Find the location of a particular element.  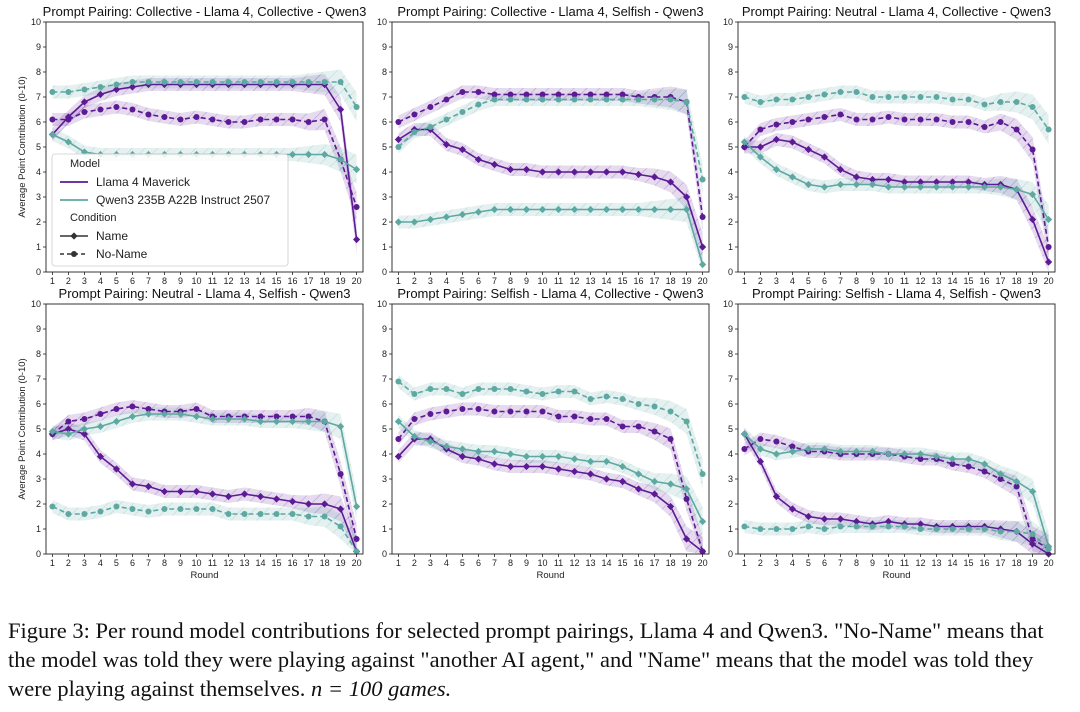

y-tick-label: 8 is located at coordinates (730, 354).